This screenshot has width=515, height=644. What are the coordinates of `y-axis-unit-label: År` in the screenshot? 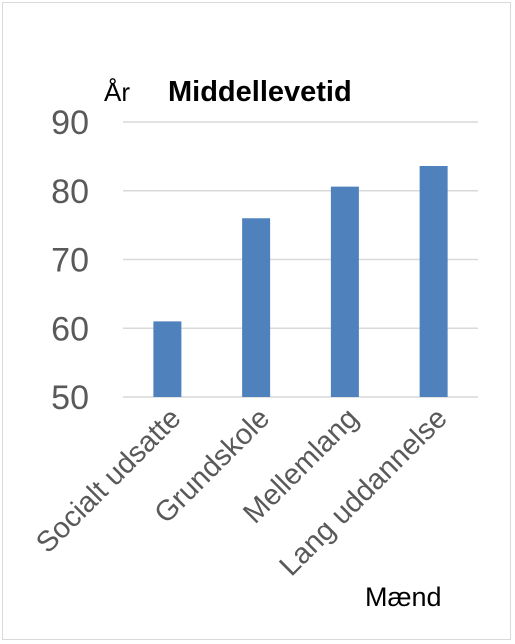 It's located at (117, 92).